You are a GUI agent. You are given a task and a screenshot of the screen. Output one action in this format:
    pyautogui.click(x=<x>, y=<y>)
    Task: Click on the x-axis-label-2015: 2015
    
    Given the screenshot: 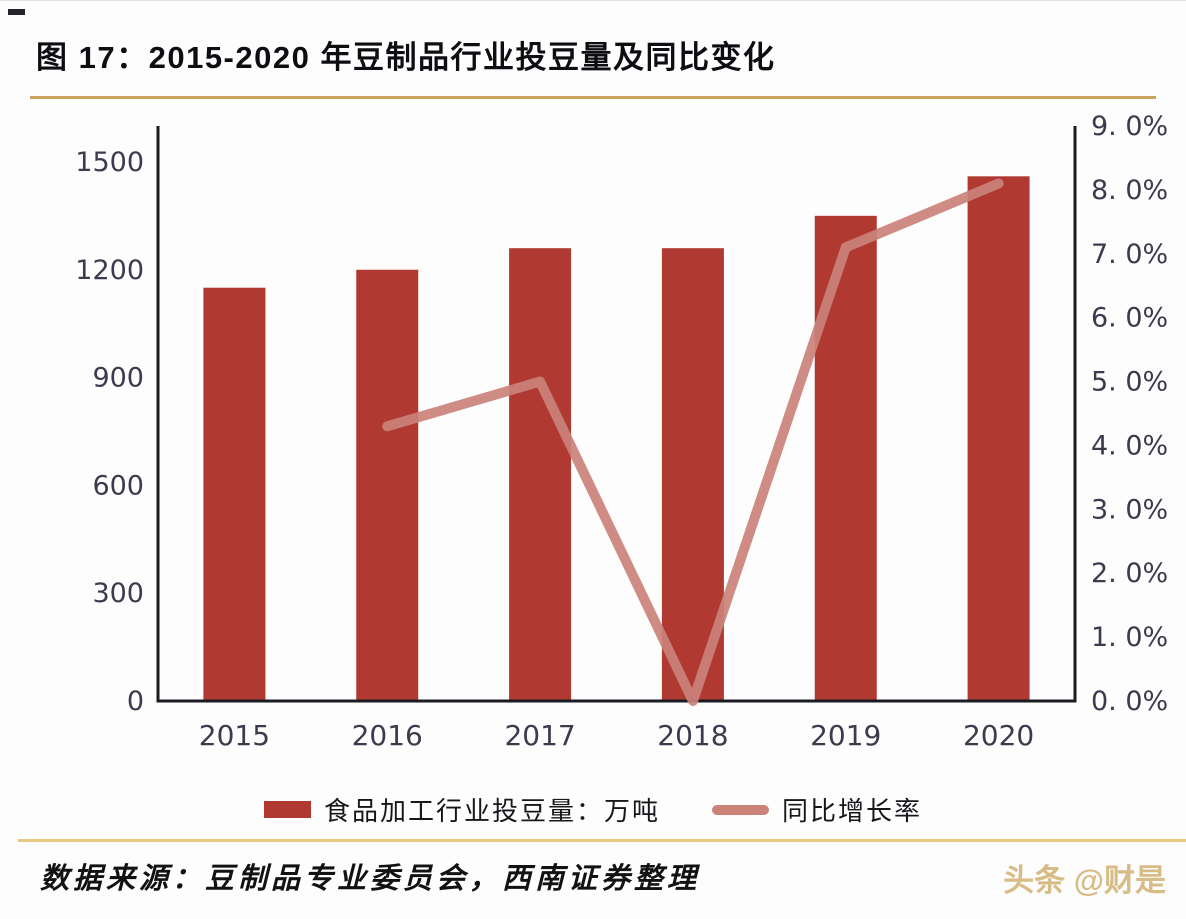 What is the action you would take?
    pyautogui.click(x=234, y=735)
    